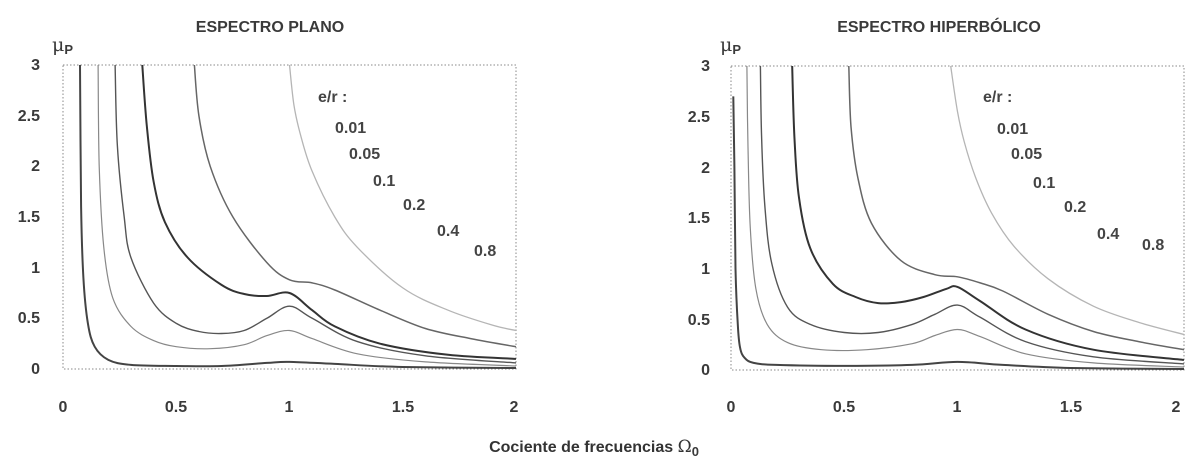 The image size is (1188, 463). I want to click on x-axis-label: Cociente de frecuencias Ω0, so click(594, 448).